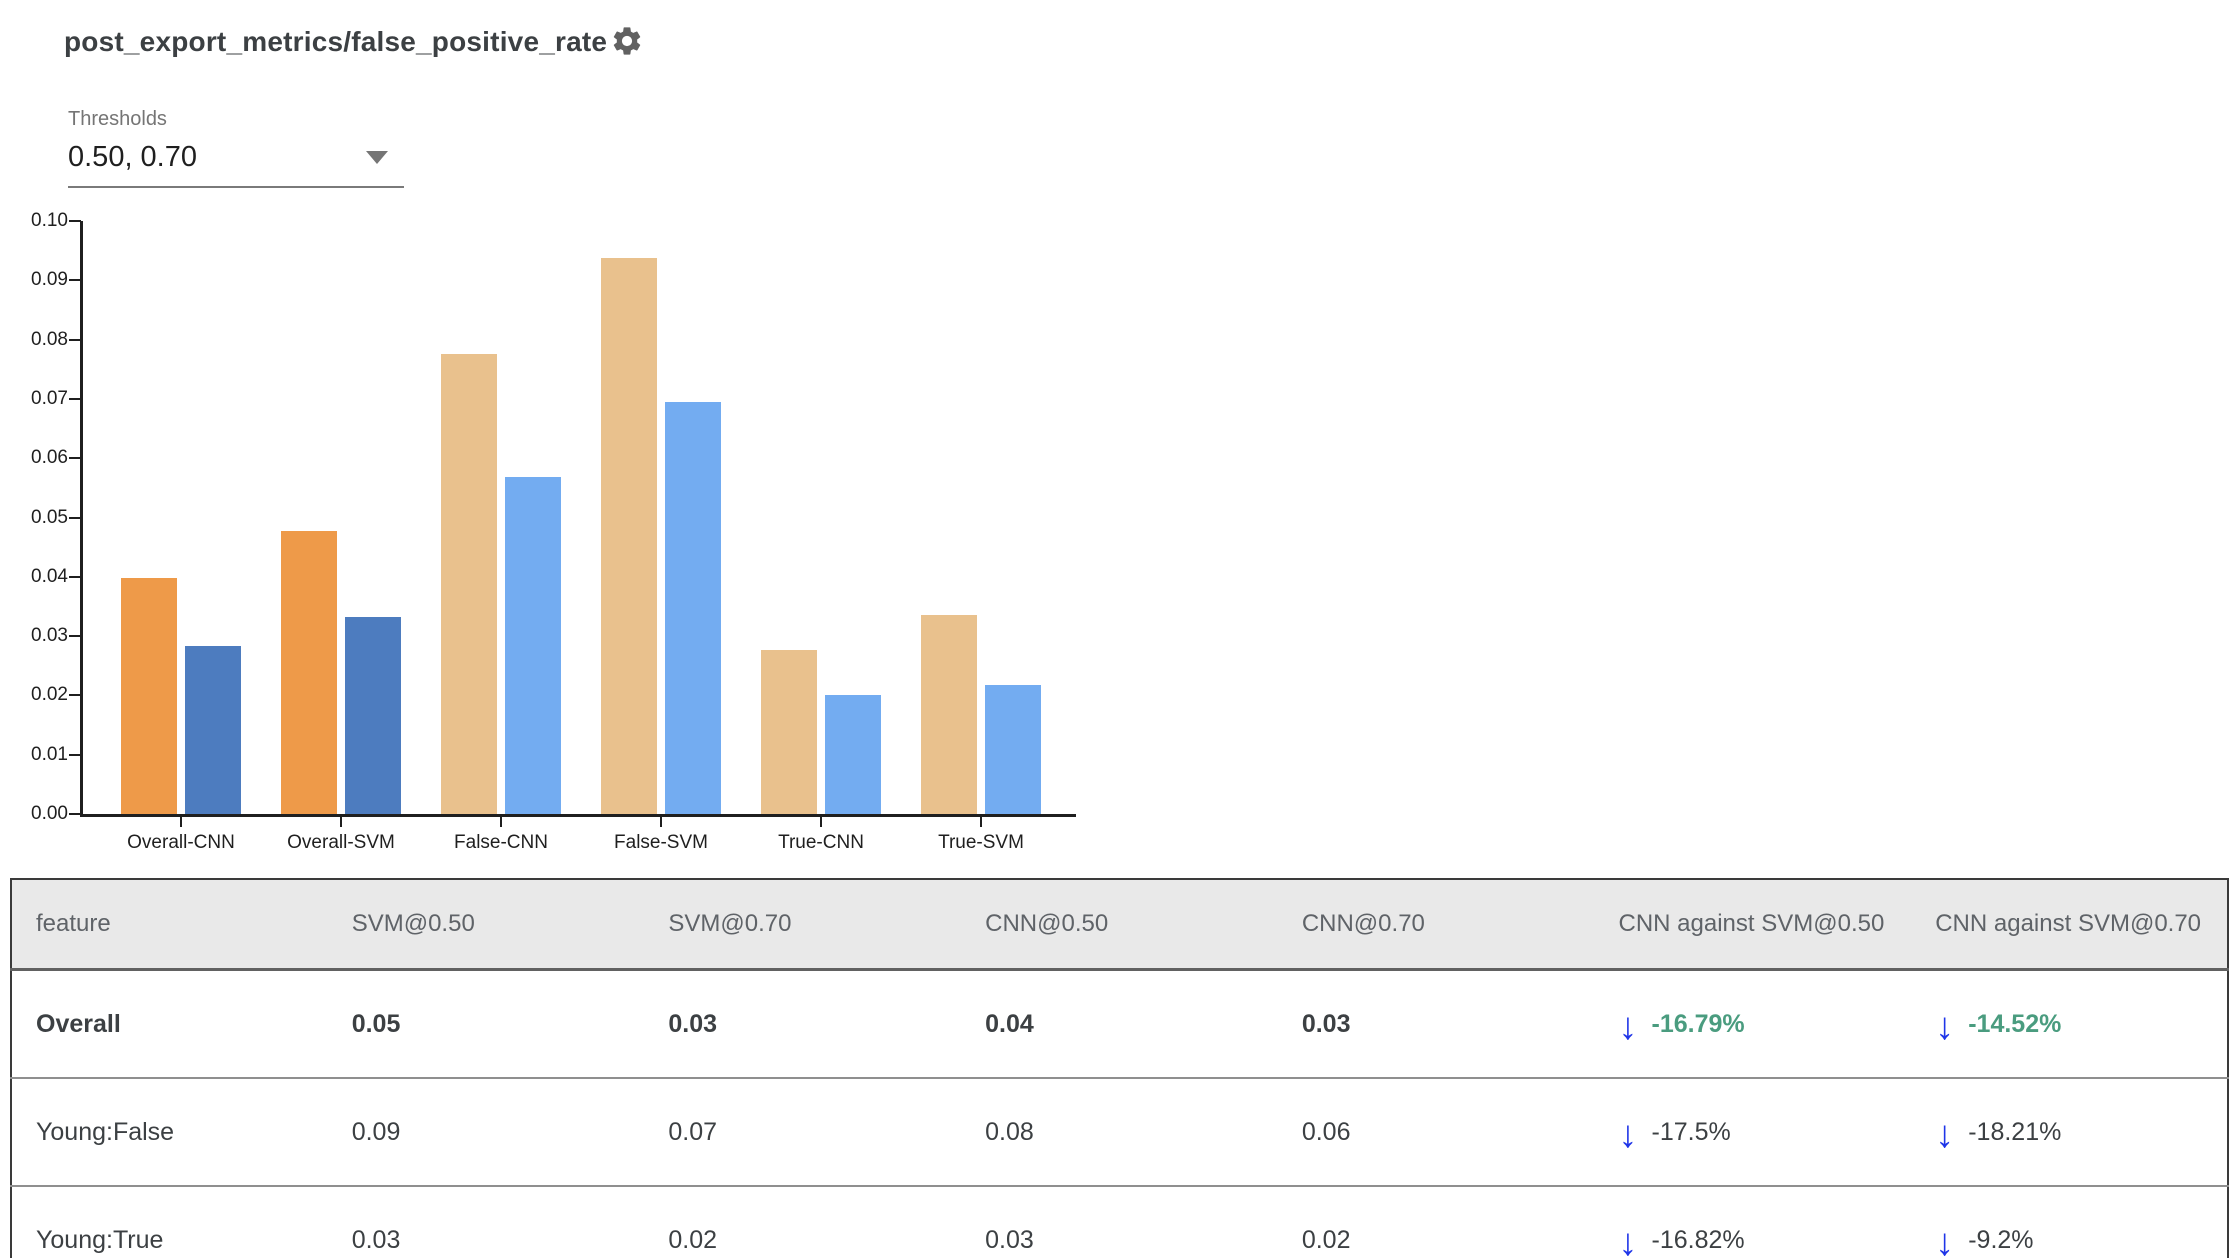 This screenshot has height=1258, width=2236. Describe the element at coordinates (1760, 1134) in the screenshot. I see `change-indicator: ↓ -17.5%` at that location.